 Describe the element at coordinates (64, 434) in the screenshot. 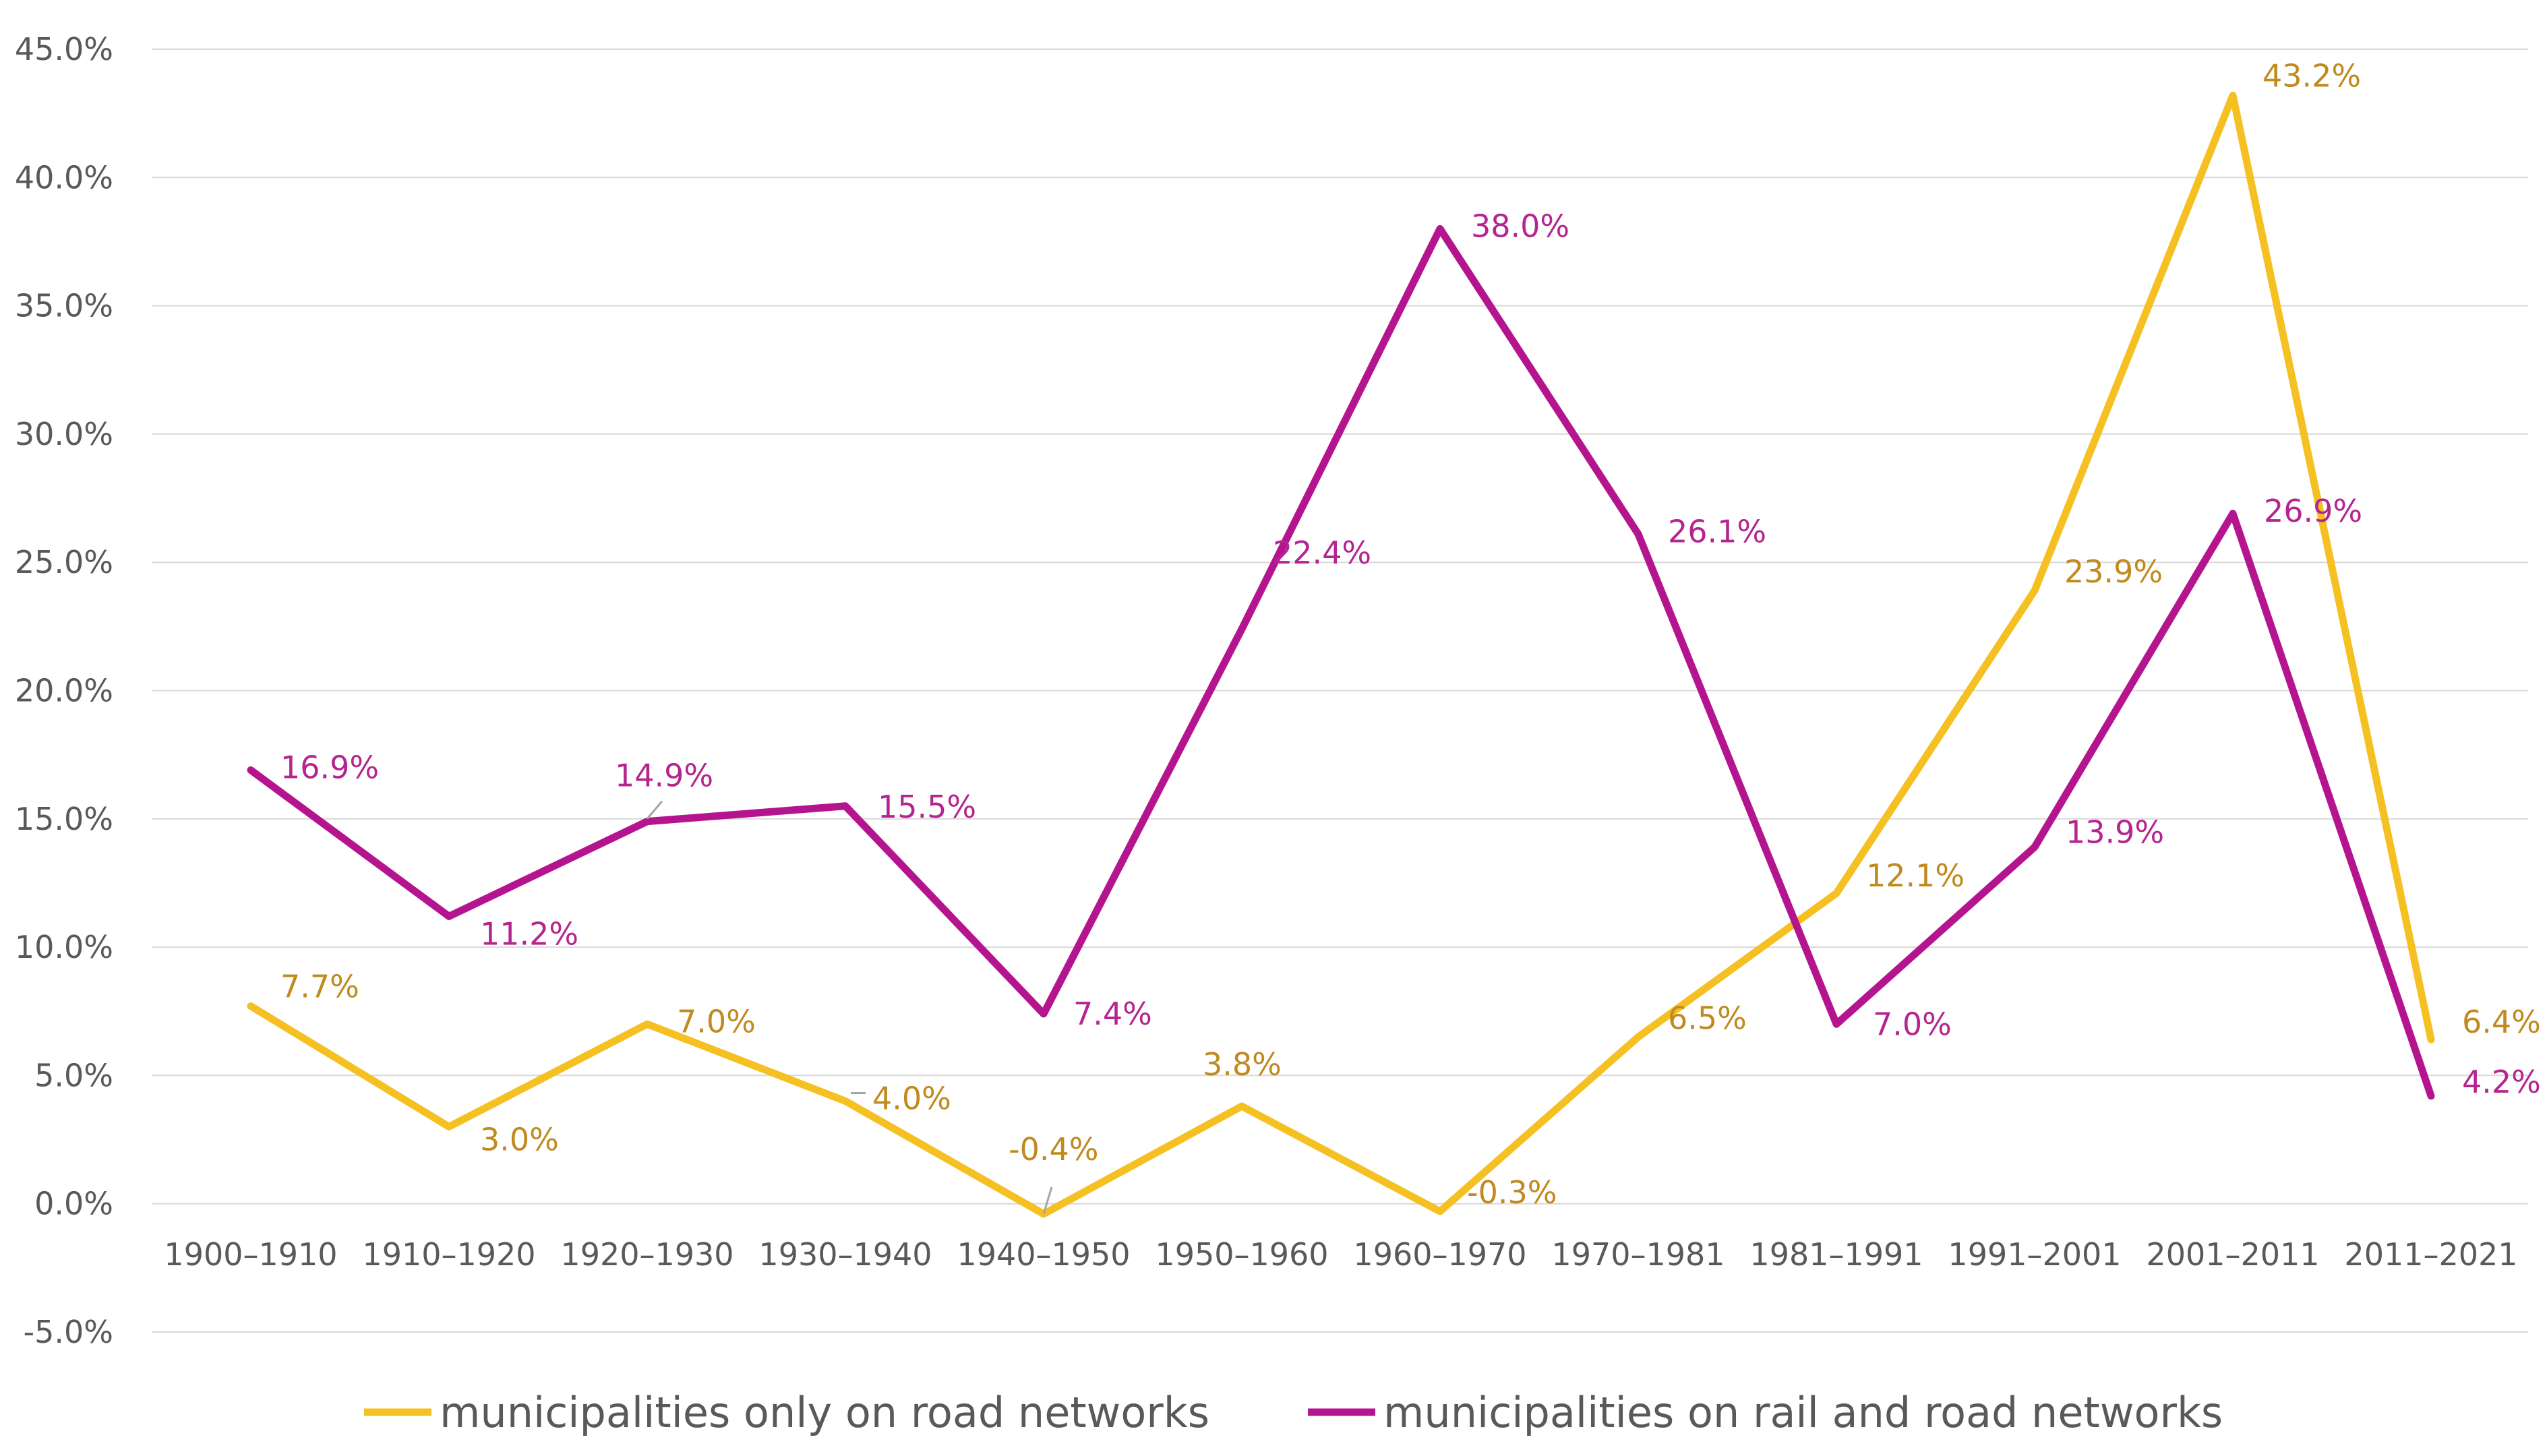

I see `y-tick-label: 30.0%` at that location.